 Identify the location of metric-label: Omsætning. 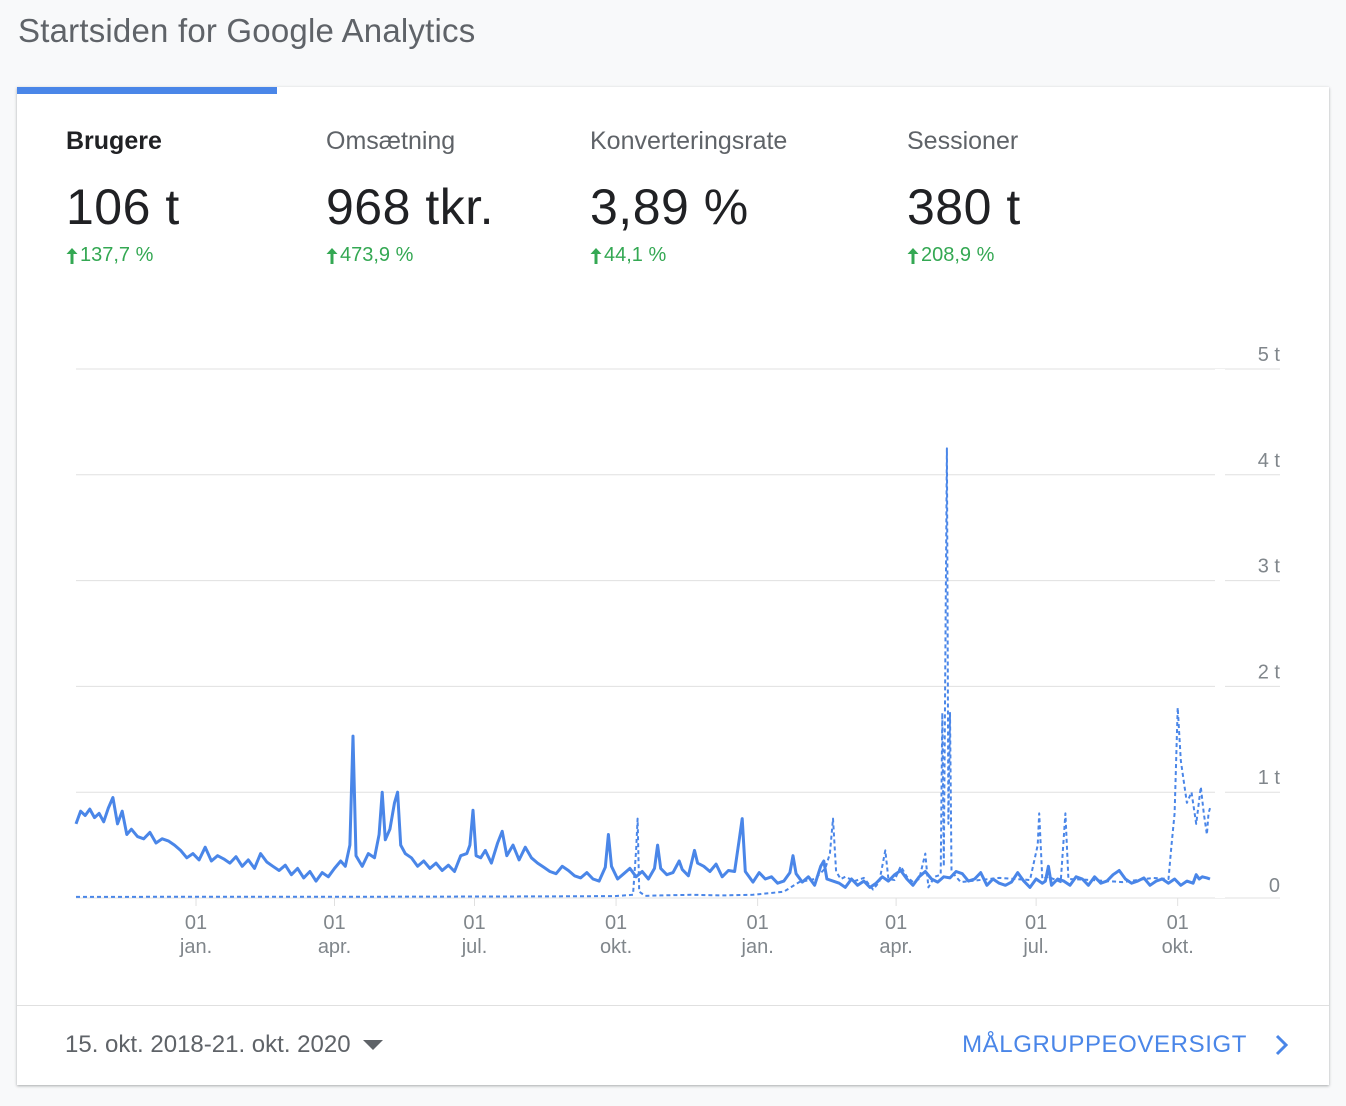
(391, 141).